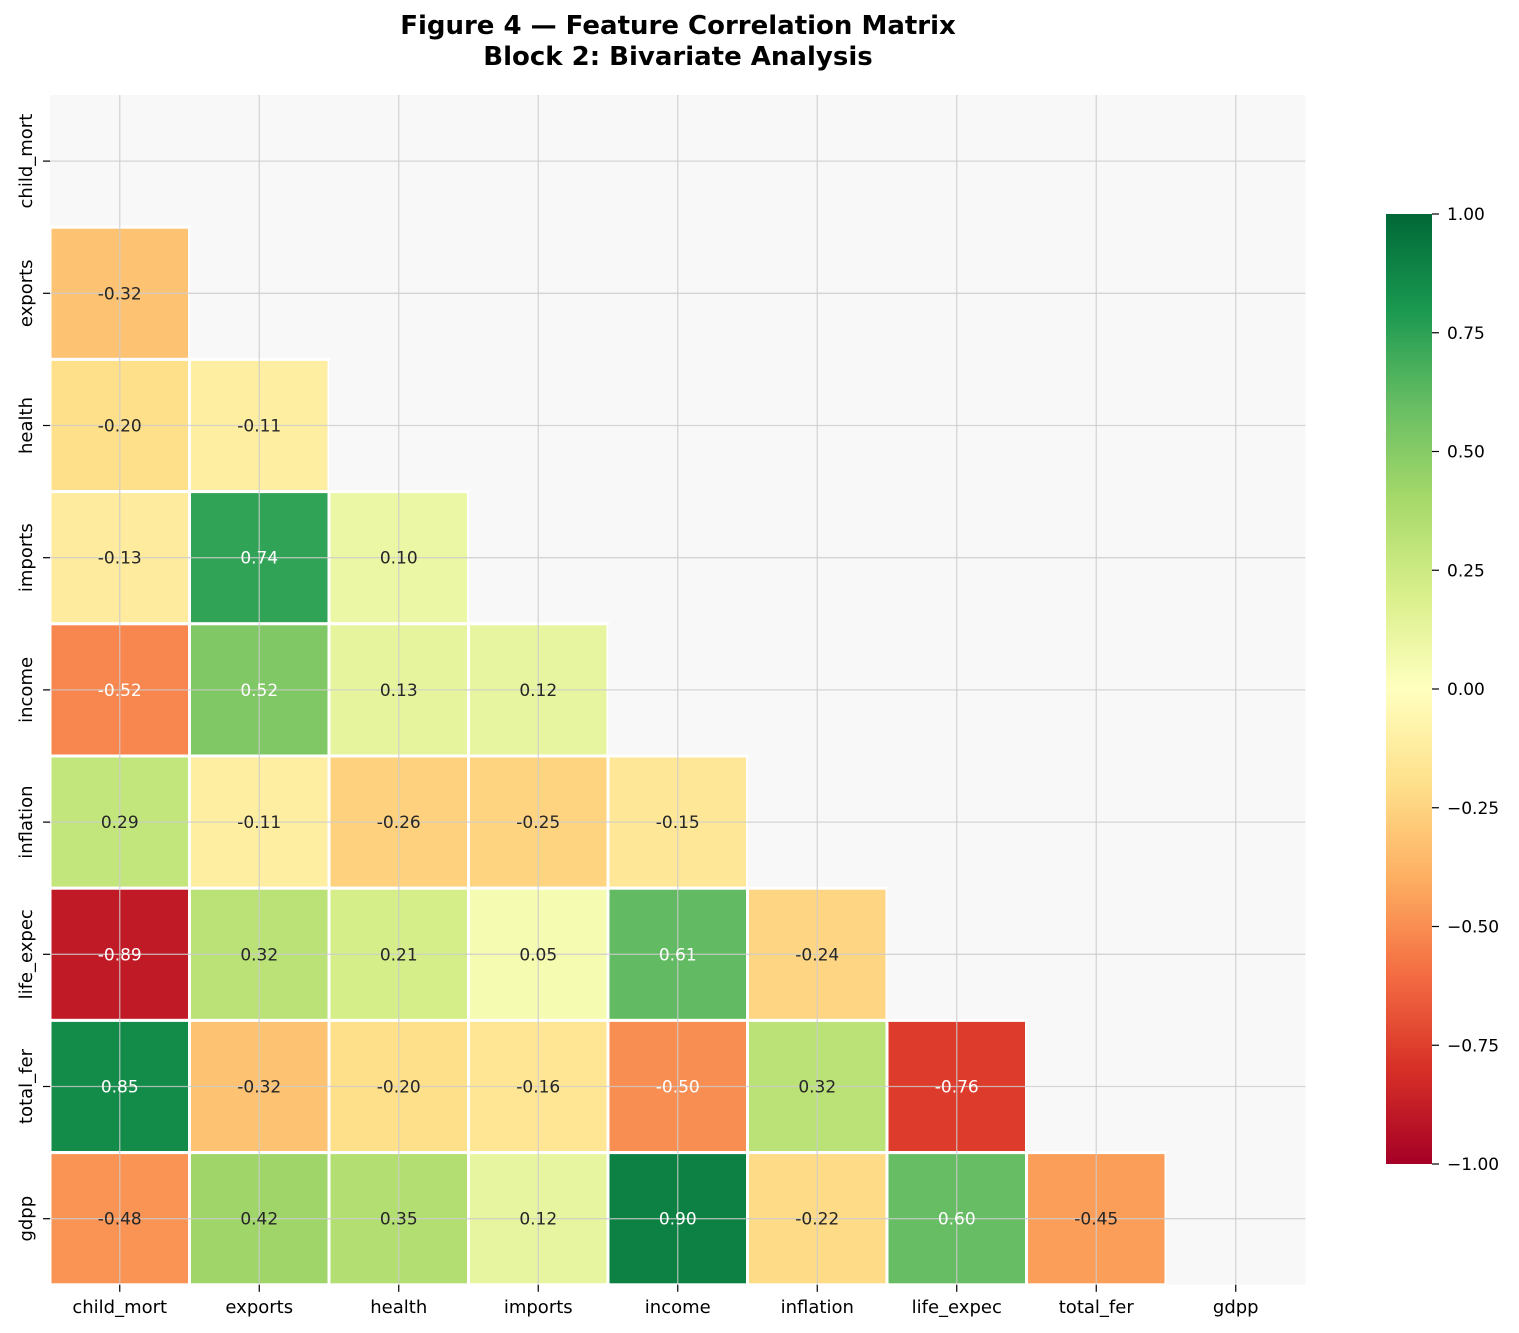 The image size is (1519, 1333). I want to click on colorbar-tick-label: −1.00, so click(1473, 1165).